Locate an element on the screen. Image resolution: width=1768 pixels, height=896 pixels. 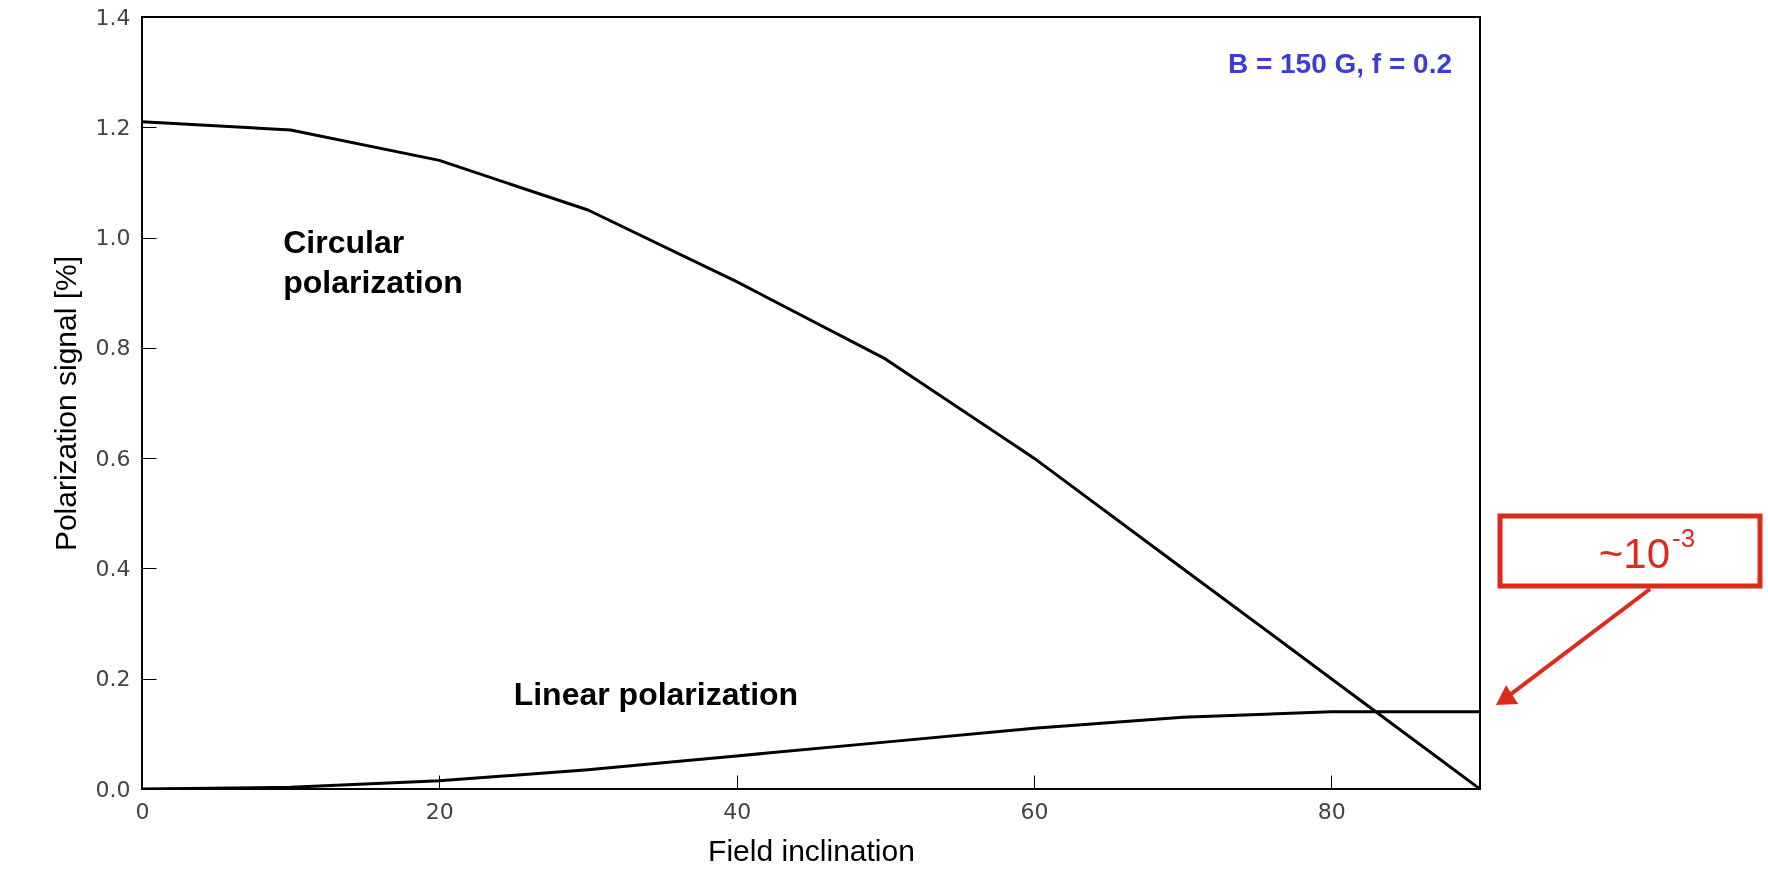
y-tick-label: 1.2 is located at coordinates (113, 127).